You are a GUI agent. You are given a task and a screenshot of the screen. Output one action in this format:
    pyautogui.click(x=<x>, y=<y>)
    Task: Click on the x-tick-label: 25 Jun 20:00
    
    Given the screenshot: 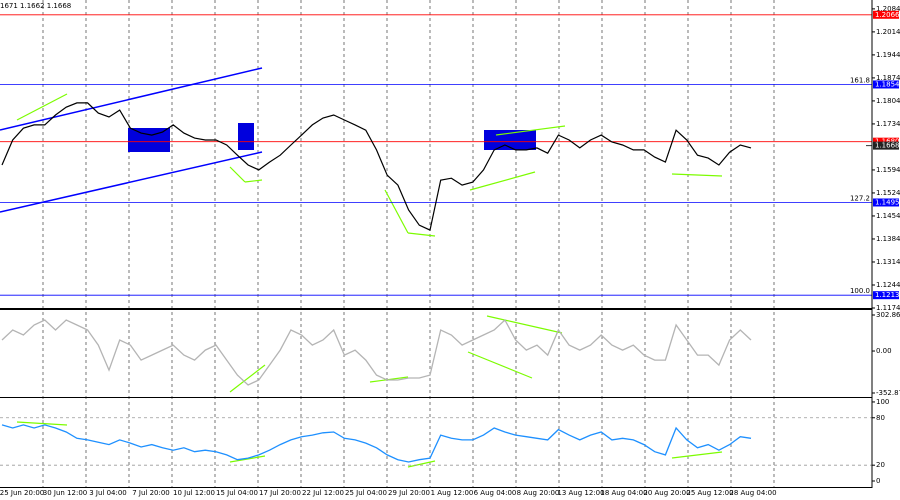 What is the action you would take?
    pyautogui.click(x=22, y=493)
    